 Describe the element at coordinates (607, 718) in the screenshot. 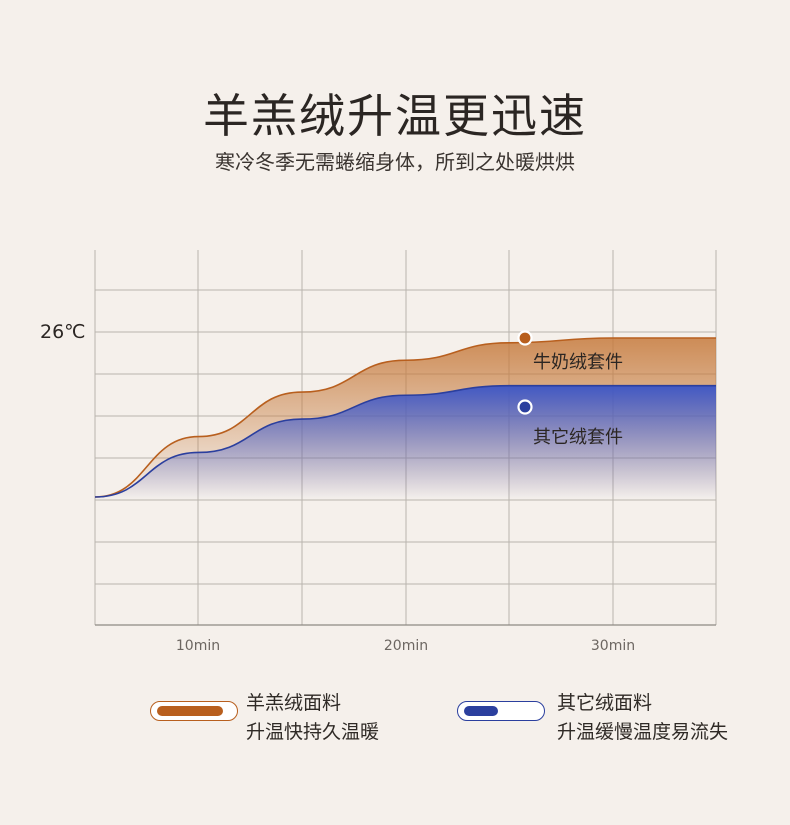

I see `legend-item-other: 其它绒面料 升温缓慢温度易流失` at that location.